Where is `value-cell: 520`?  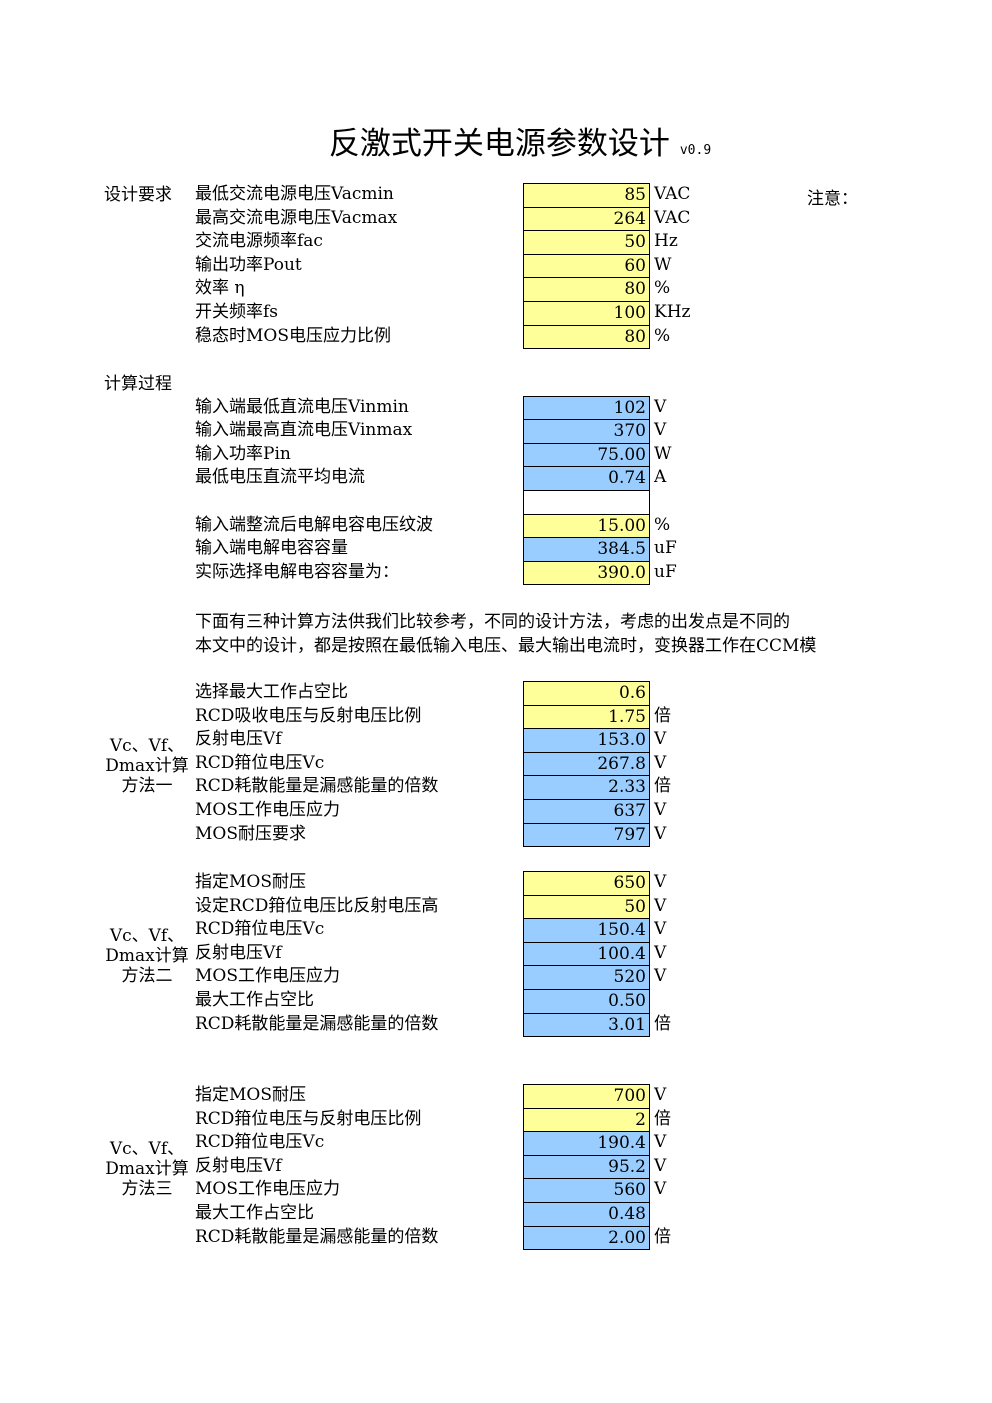
value-cell: 520 is located at coordinates (586, 977).